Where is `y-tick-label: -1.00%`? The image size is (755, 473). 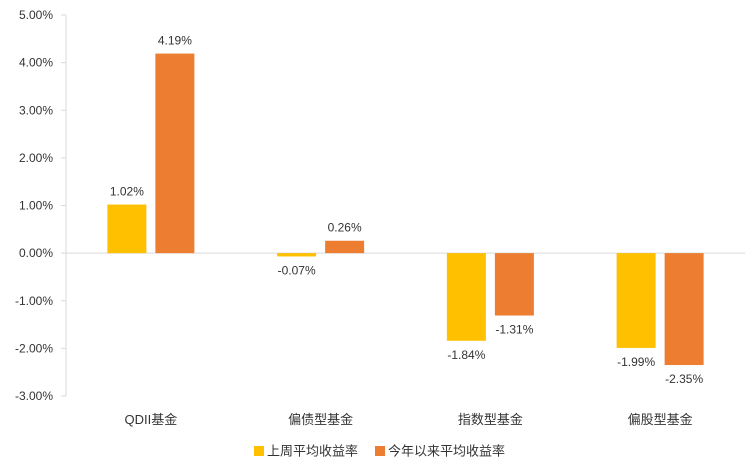 y-tick-label: -1.00% is located at coordinates (34, 301).